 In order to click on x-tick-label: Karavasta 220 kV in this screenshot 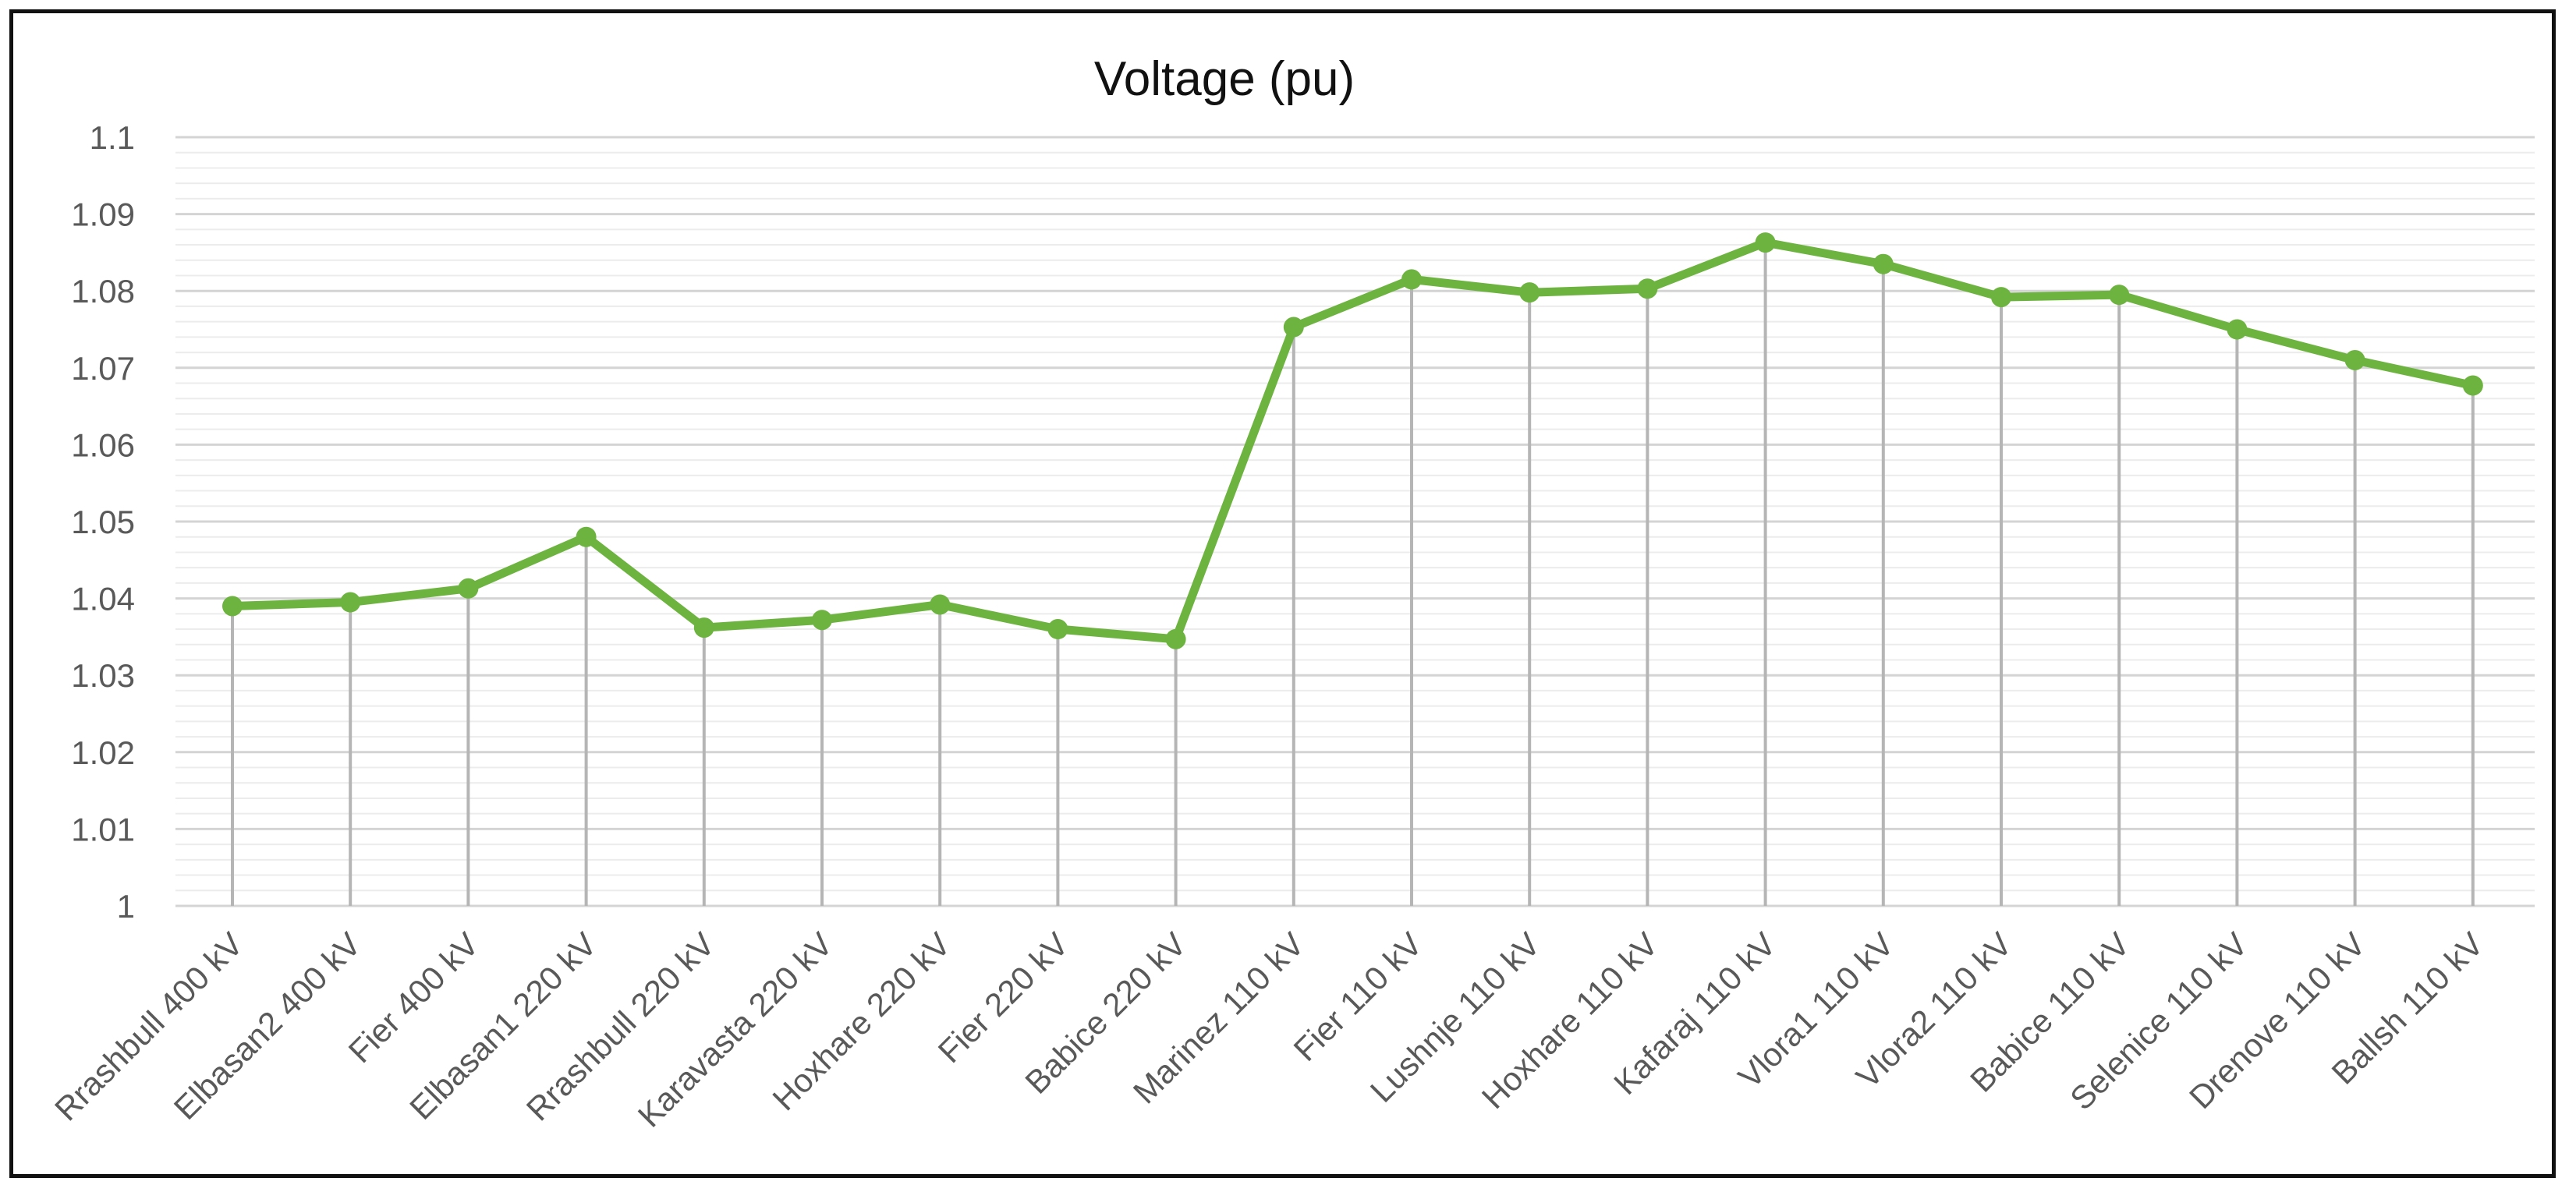, I will do `click(735, 1029)`.